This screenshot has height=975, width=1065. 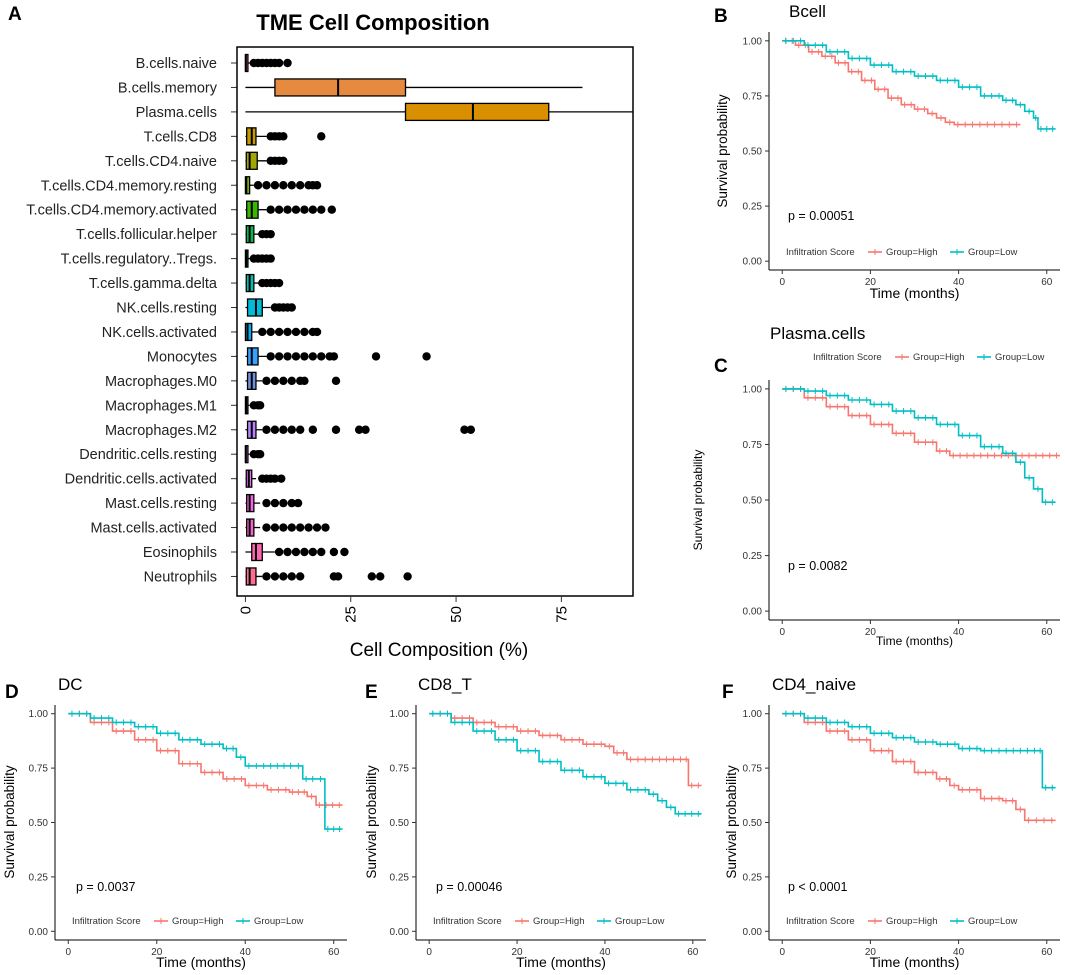 What do you see at coordinates (182, 357) in the screenshot?
I see `box-category-label: Monocytes` at bounding box center [182, 357].